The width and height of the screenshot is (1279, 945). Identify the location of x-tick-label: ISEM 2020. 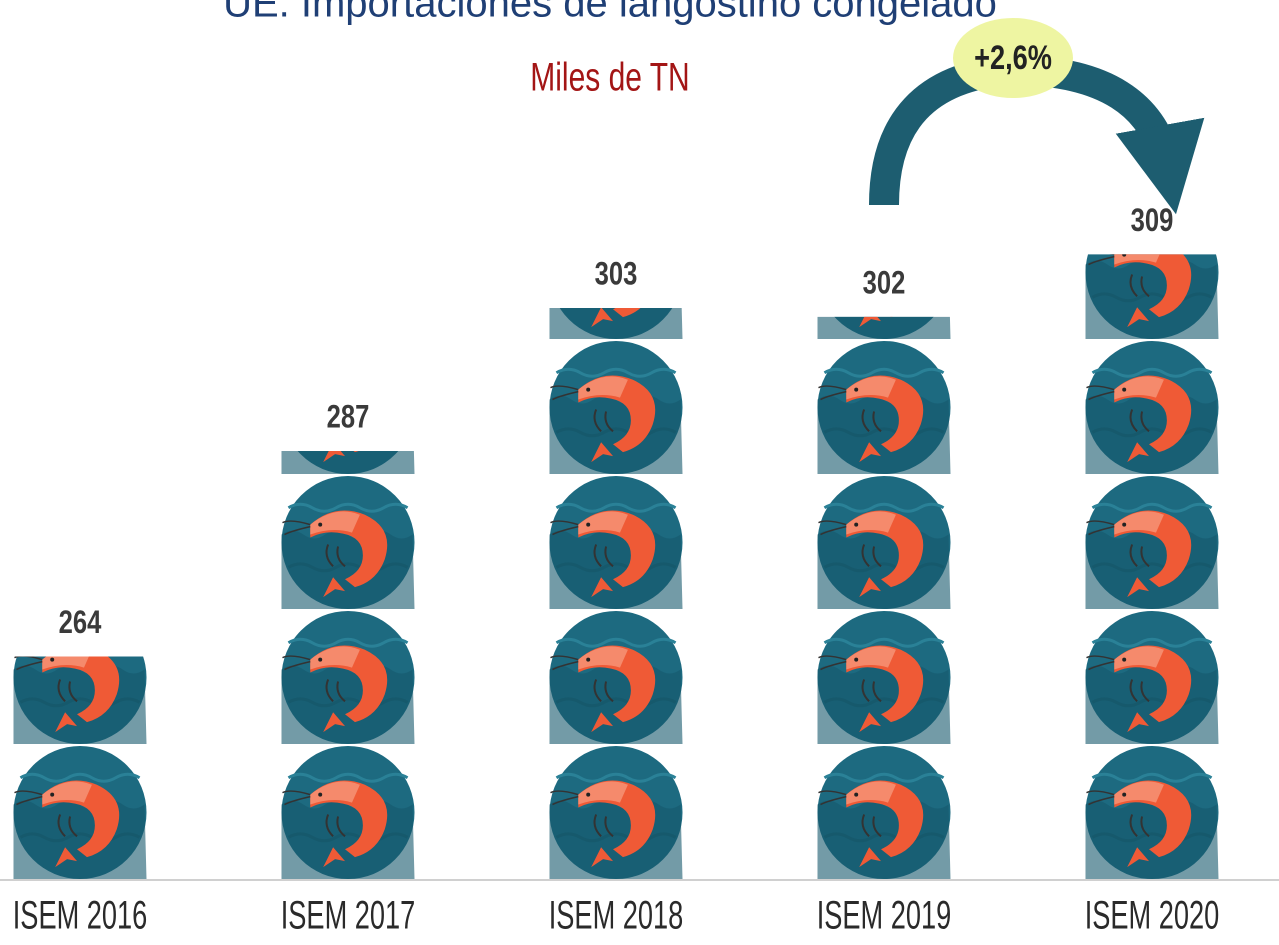
(1152, 915).